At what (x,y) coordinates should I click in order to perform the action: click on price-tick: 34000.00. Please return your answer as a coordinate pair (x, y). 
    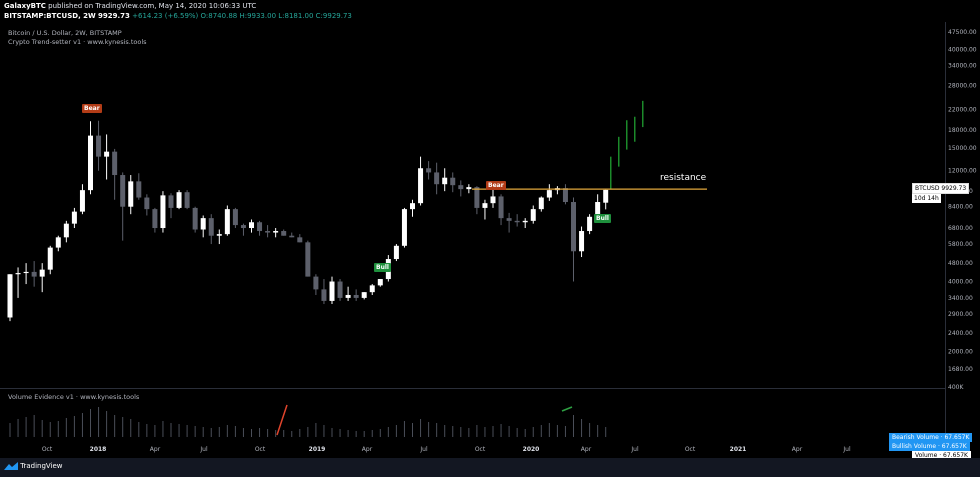
    Looking at the image, I should click on (962, 66).